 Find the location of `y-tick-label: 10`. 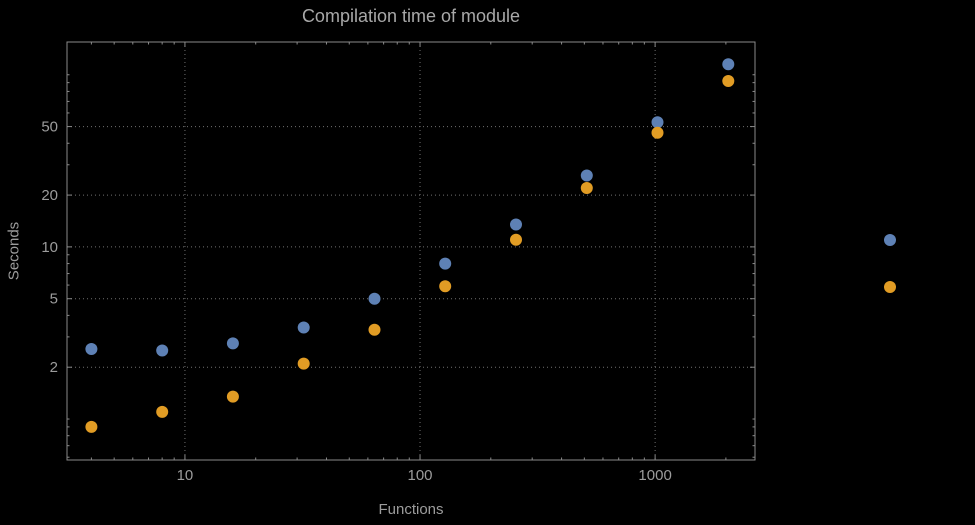

y-tick-label: 10 is located at coordinates (49, 247).